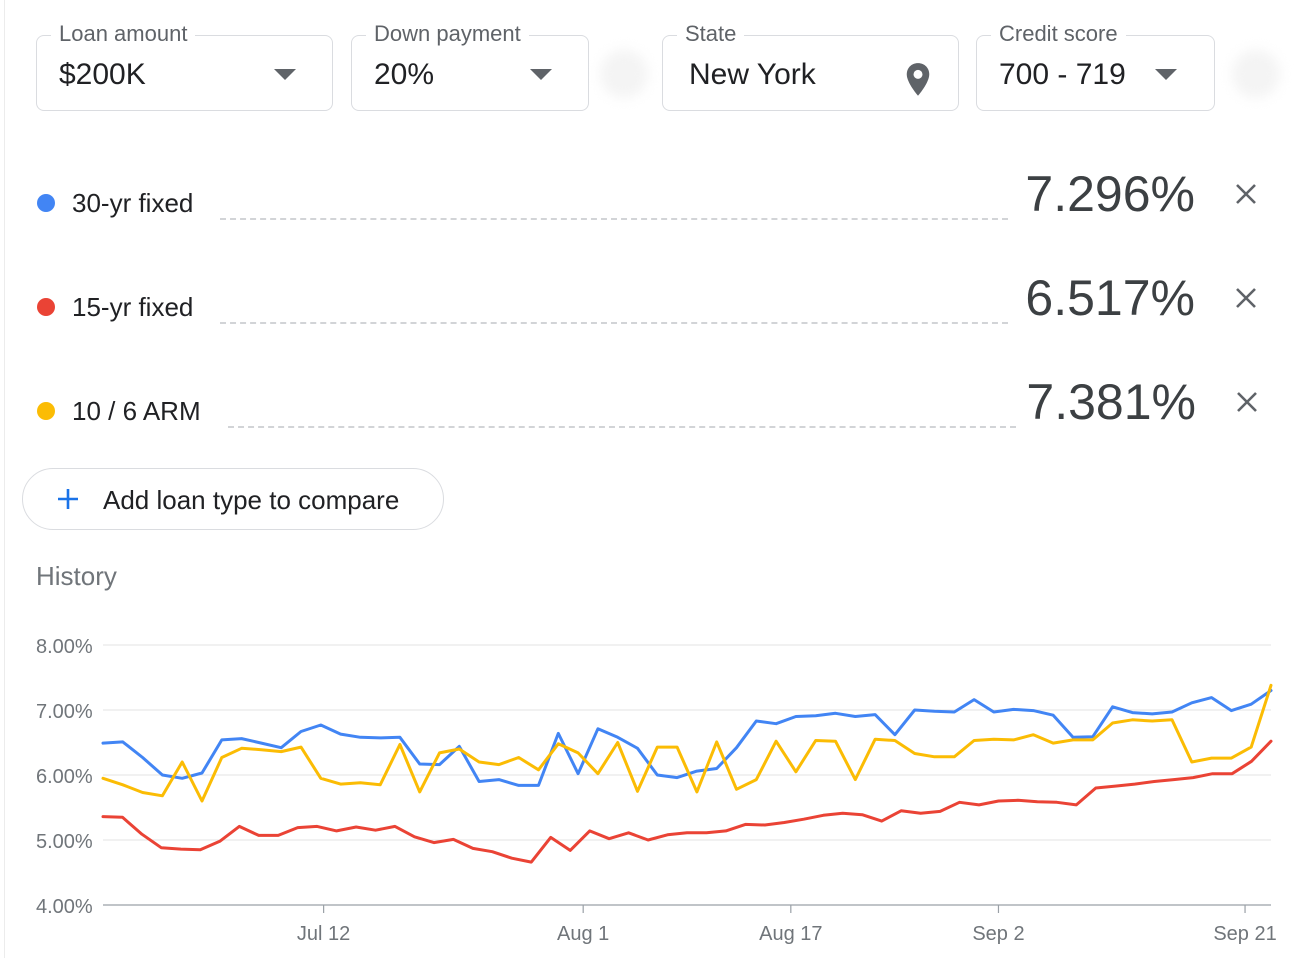 The image size is (1303, 958). I want to click on history-title: History, so click(76, 576).